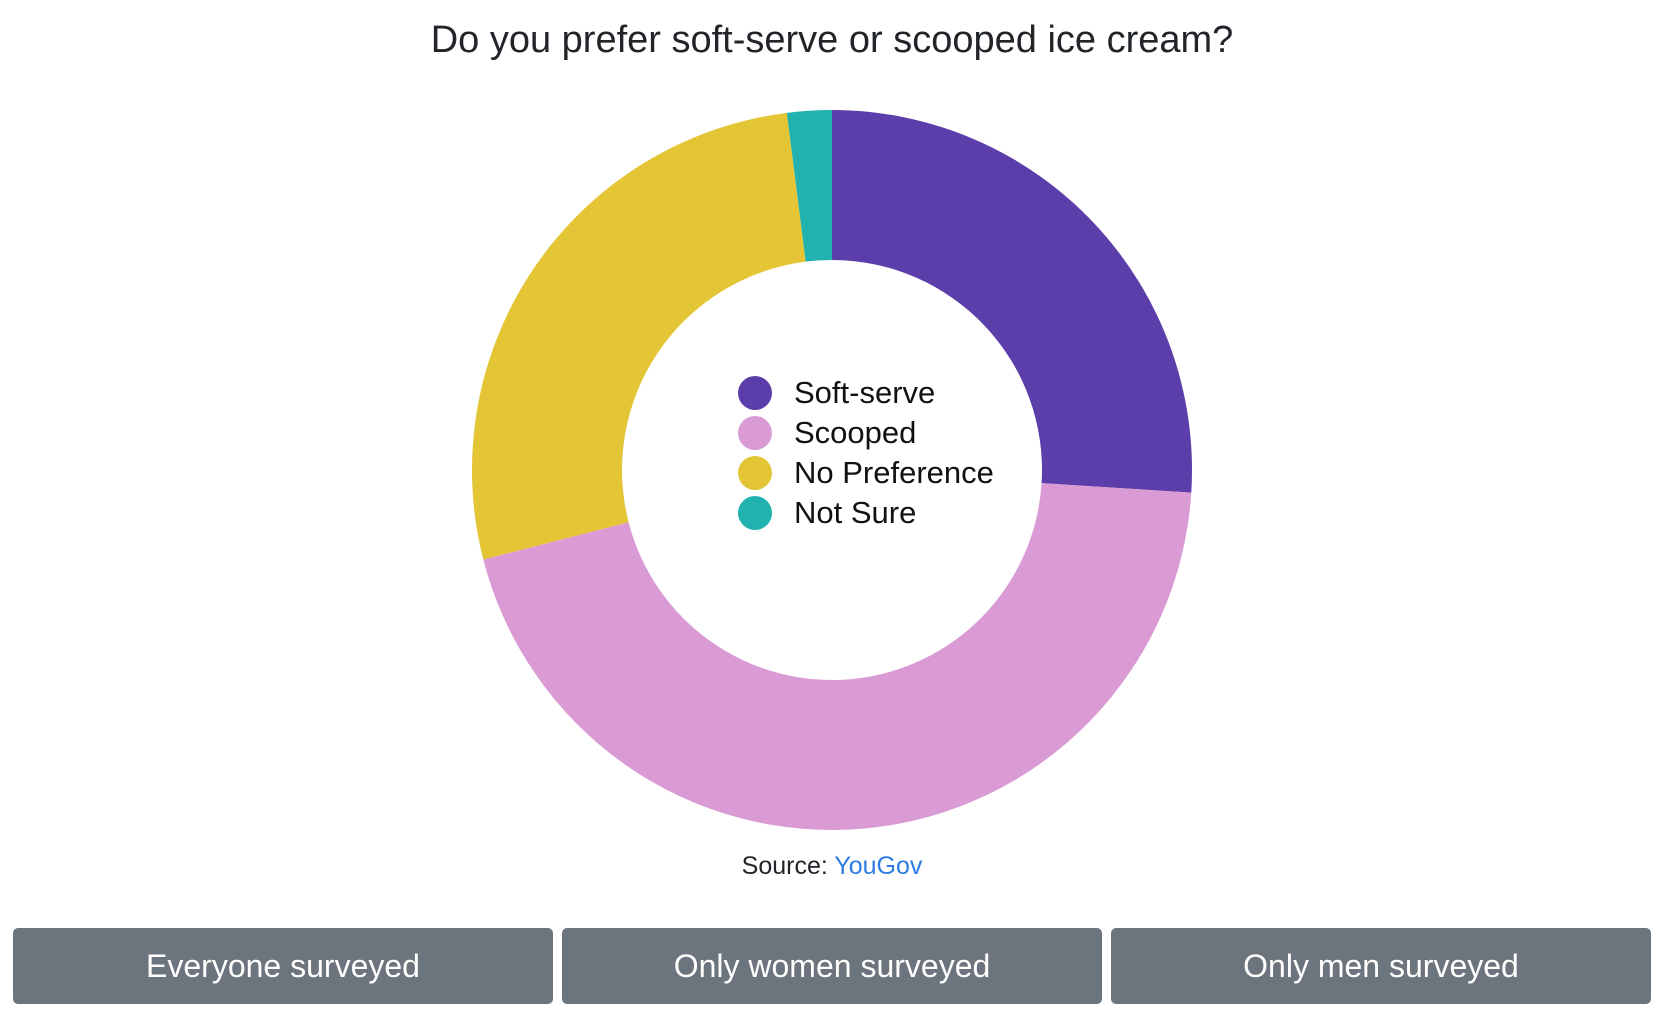 The image size is (1664, 1022). I want to click on only-men-surveyed-button: Only men surveyed, so click(1381, 966).